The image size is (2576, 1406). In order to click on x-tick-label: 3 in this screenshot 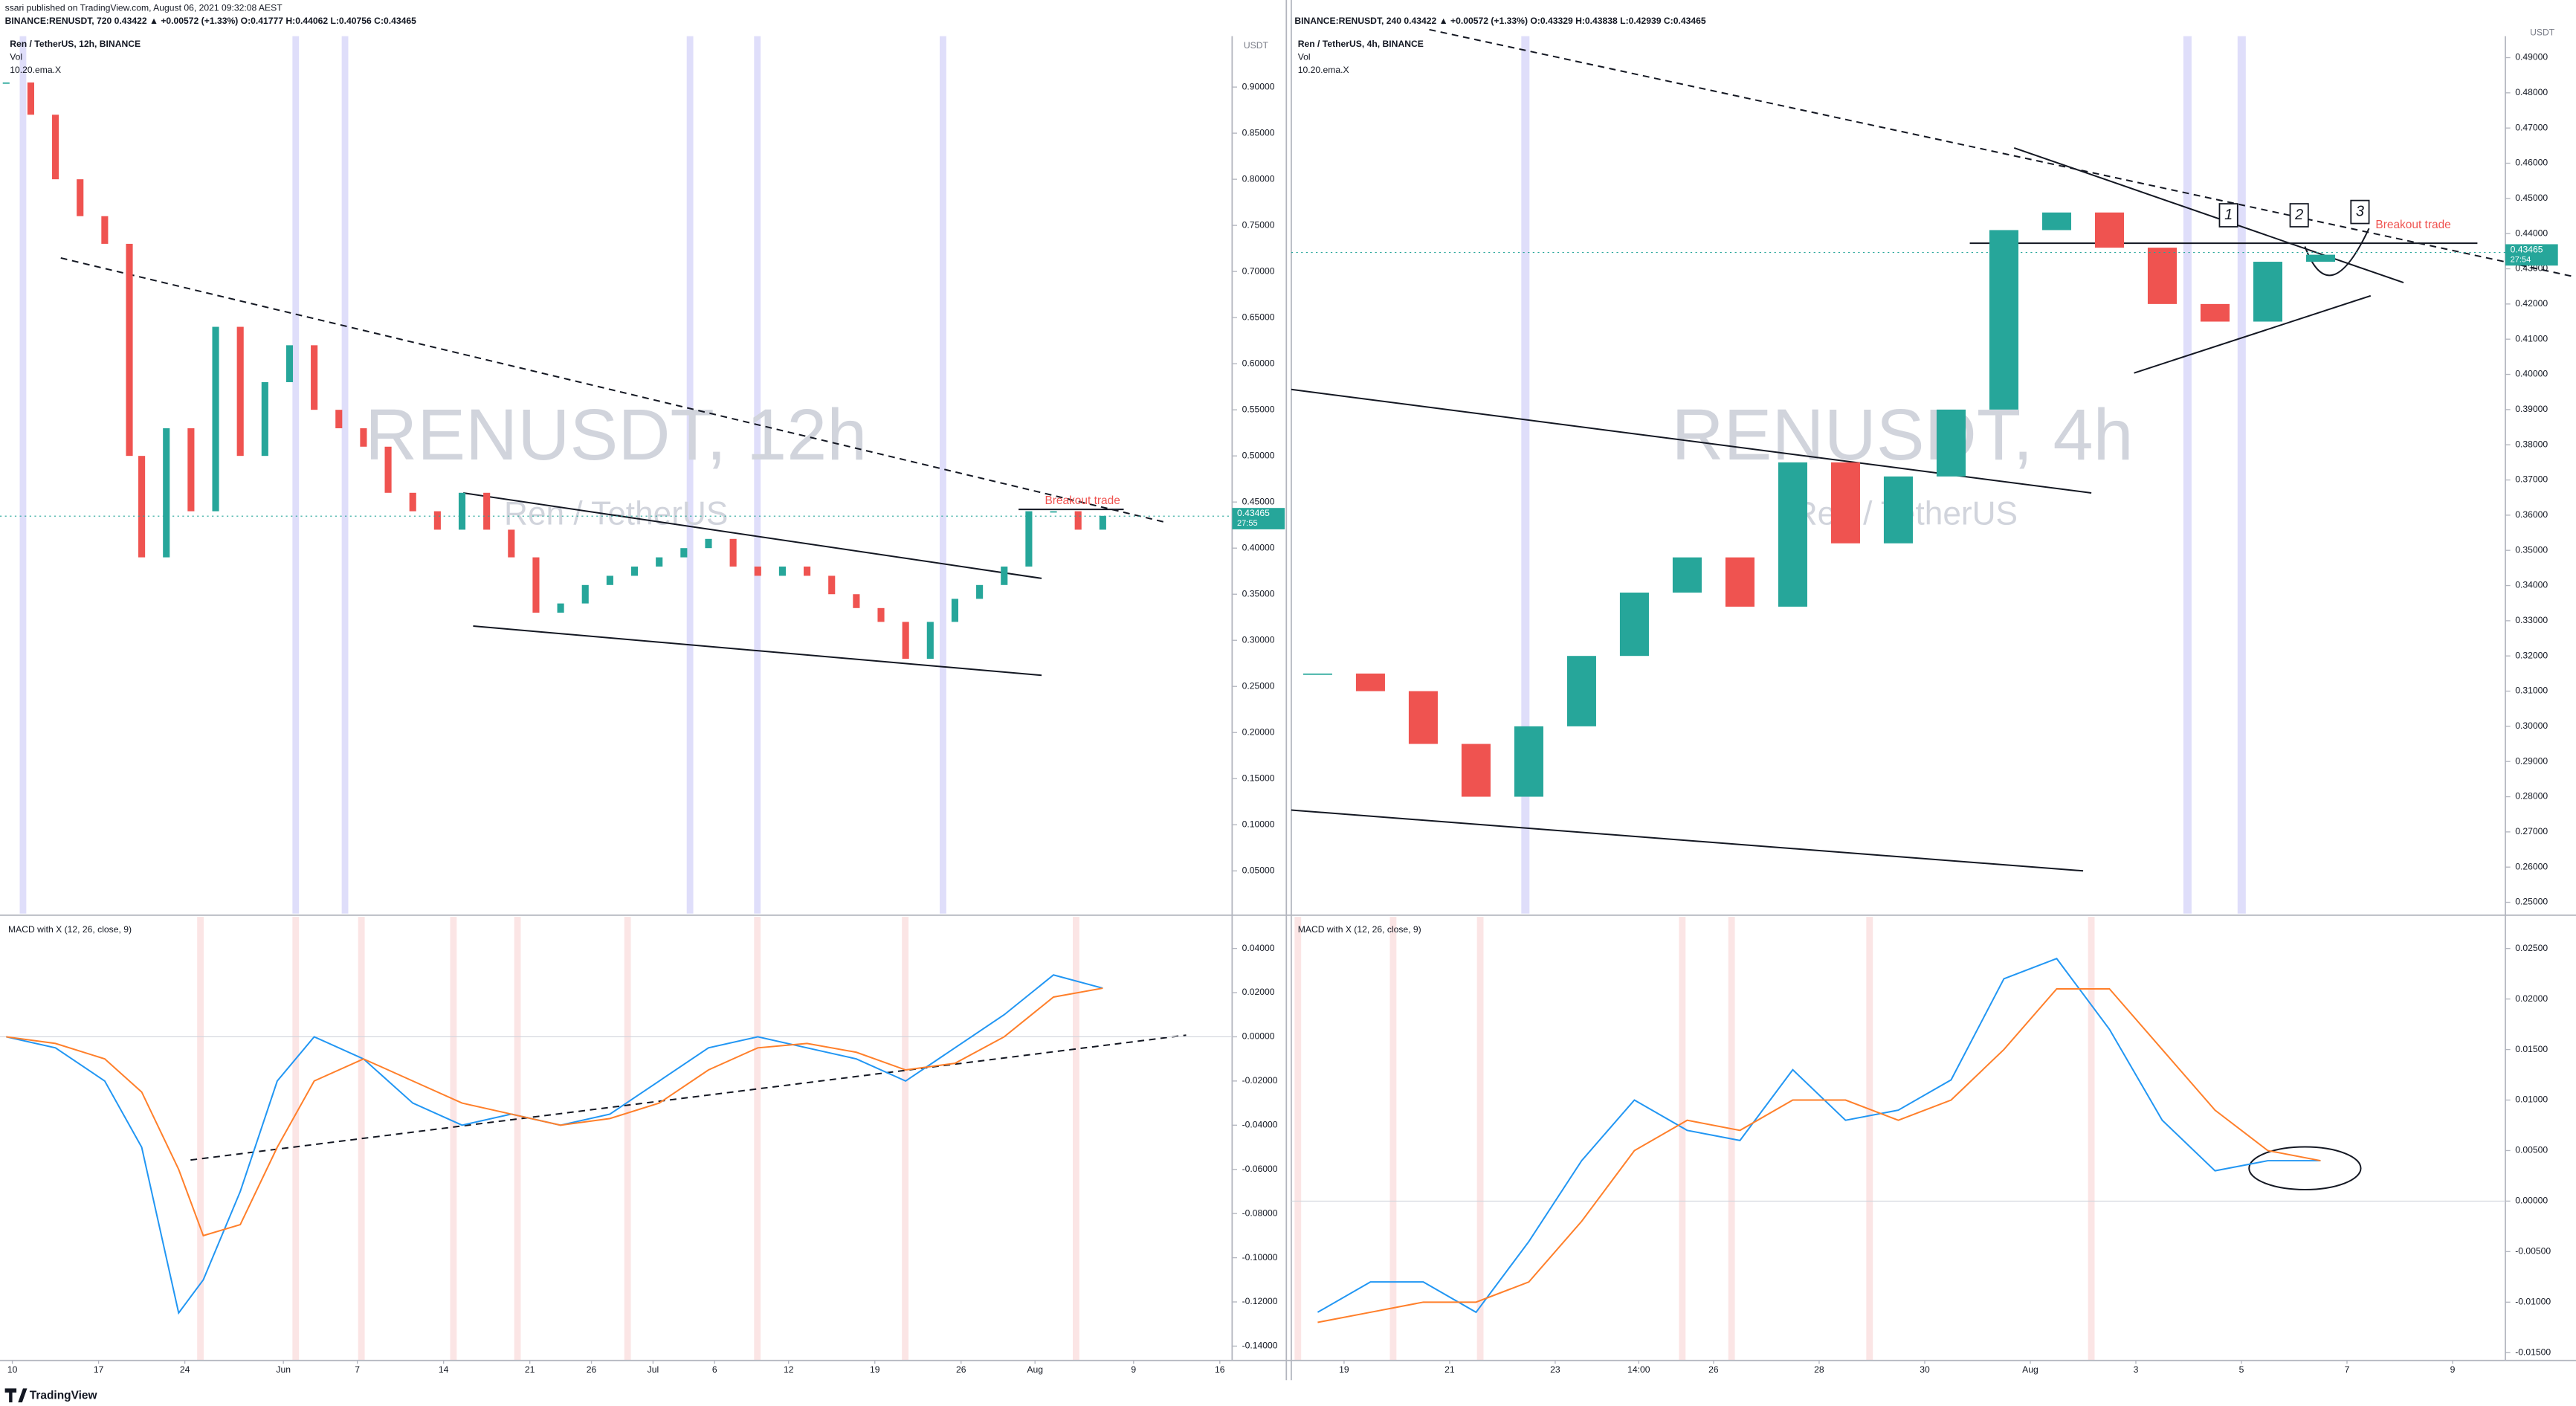, I will do `click(2136, 1369)`.